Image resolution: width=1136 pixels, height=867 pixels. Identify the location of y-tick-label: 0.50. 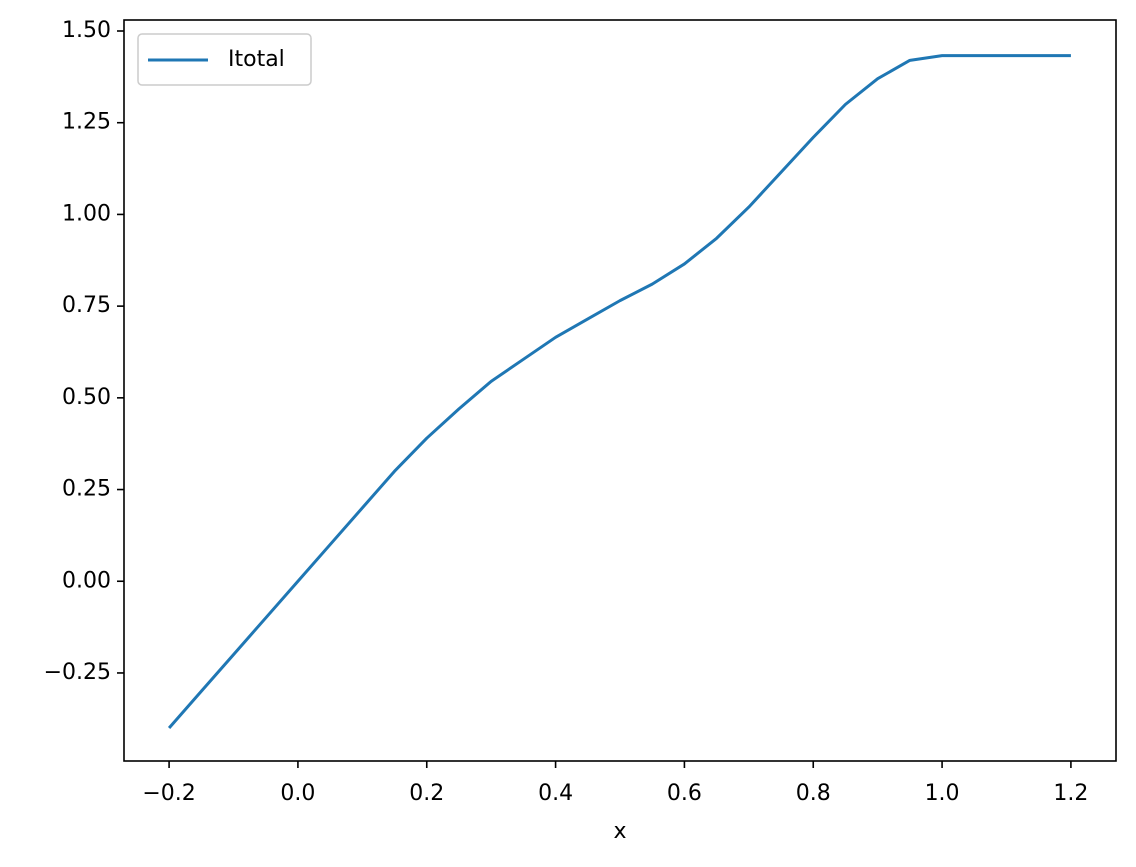
(86, 397).